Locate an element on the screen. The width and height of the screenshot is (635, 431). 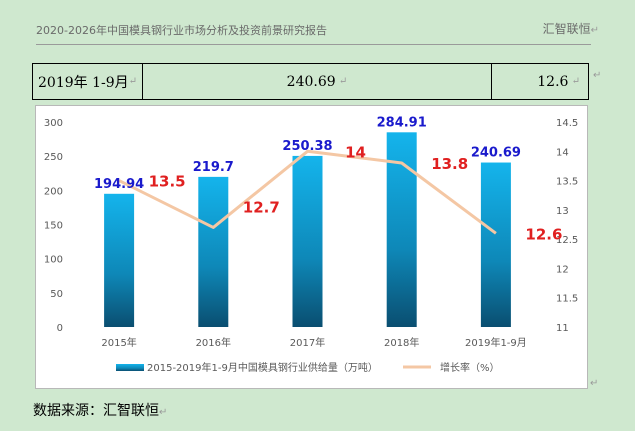
supply-data-label: 250.38 is located at coordinates (307, 146).